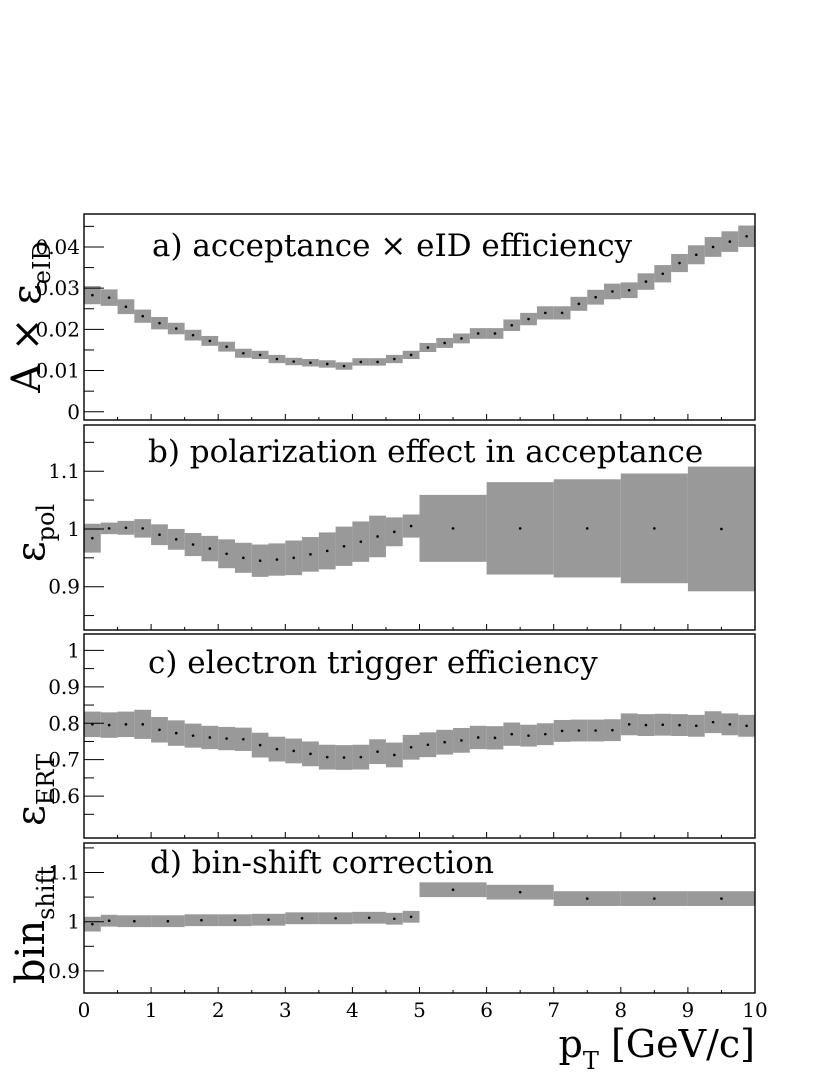 The image size is (830, 1075). I want to click on x-tick-label: 1, so click(151, 1010).